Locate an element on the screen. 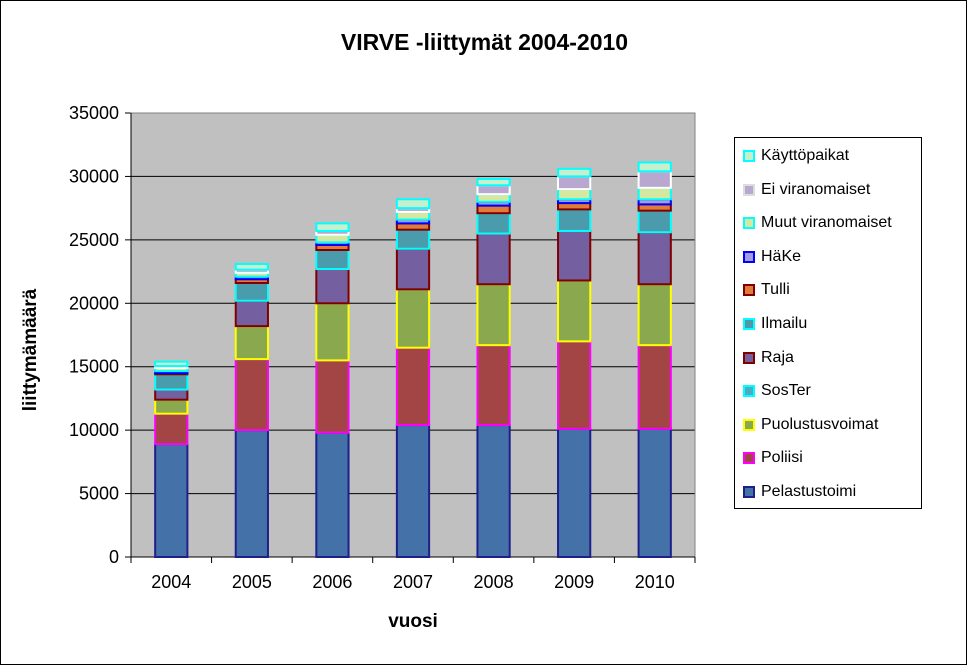  y-tick-label: 35000 is located at coordinates (94, 113).